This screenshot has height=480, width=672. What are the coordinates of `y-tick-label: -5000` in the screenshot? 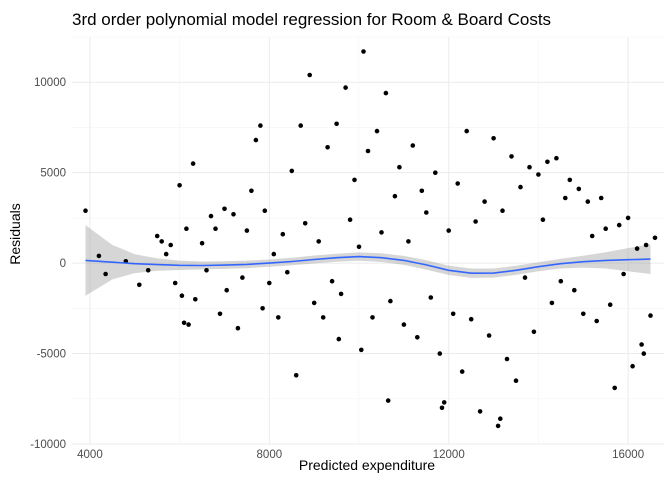 It's located at (51, 355).